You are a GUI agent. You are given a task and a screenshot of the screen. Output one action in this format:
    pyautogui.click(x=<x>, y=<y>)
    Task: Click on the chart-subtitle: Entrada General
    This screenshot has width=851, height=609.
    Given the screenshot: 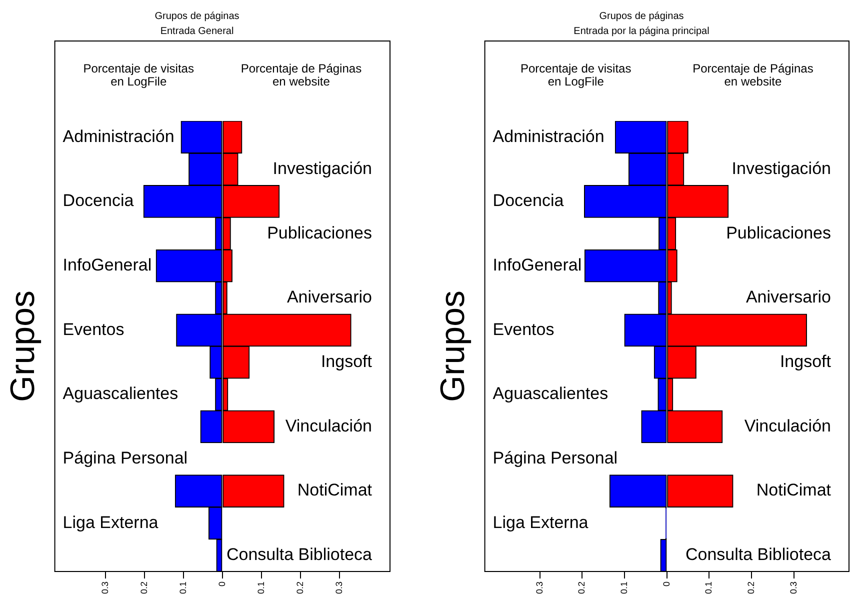 What is the action you would take?
    pyautogui.click(x=197, y=31)
    